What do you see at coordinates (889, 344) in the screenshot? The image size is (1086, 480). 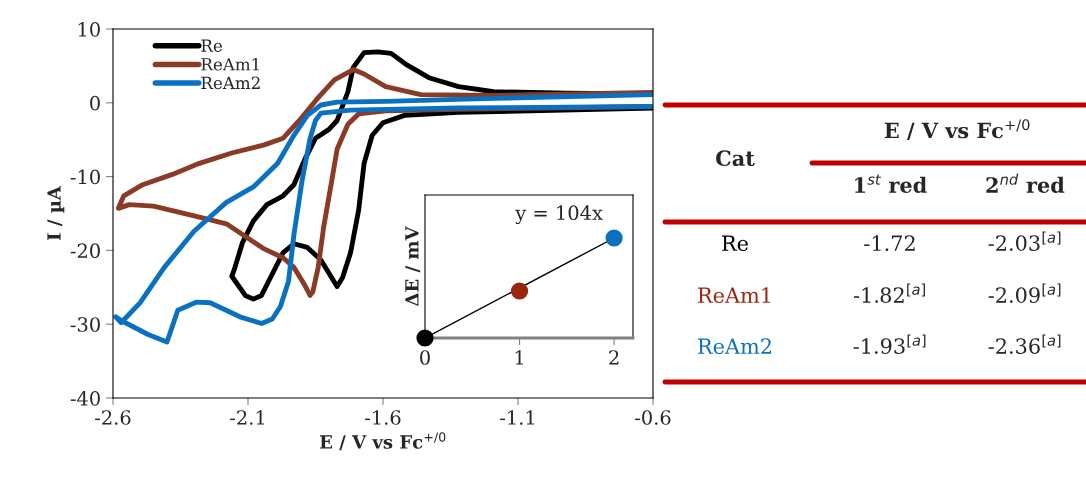 I see `text: -1.93$^{[a]}$` at bounding box center [889, 344].